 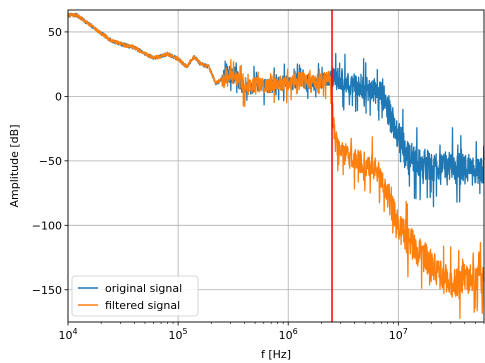 I want to click on legend: original signal filtered signal, so click(x=135, y=296).